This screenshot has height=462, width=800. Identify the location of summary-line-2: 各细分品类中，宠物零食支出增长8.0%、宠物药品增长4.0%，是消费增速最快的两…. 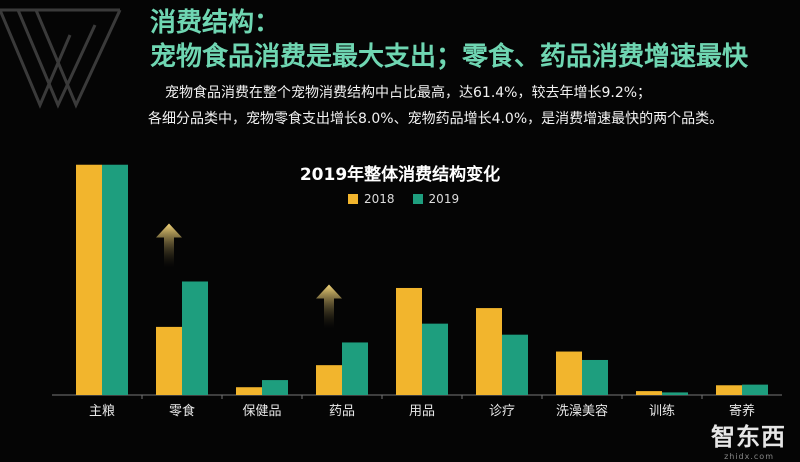
(436, 119).